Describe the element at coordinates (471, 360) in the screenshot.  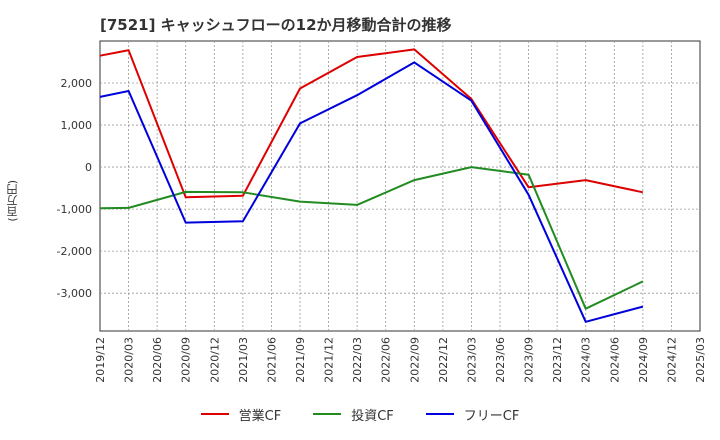
I see `x-tick-label: 2023/03` at that location.